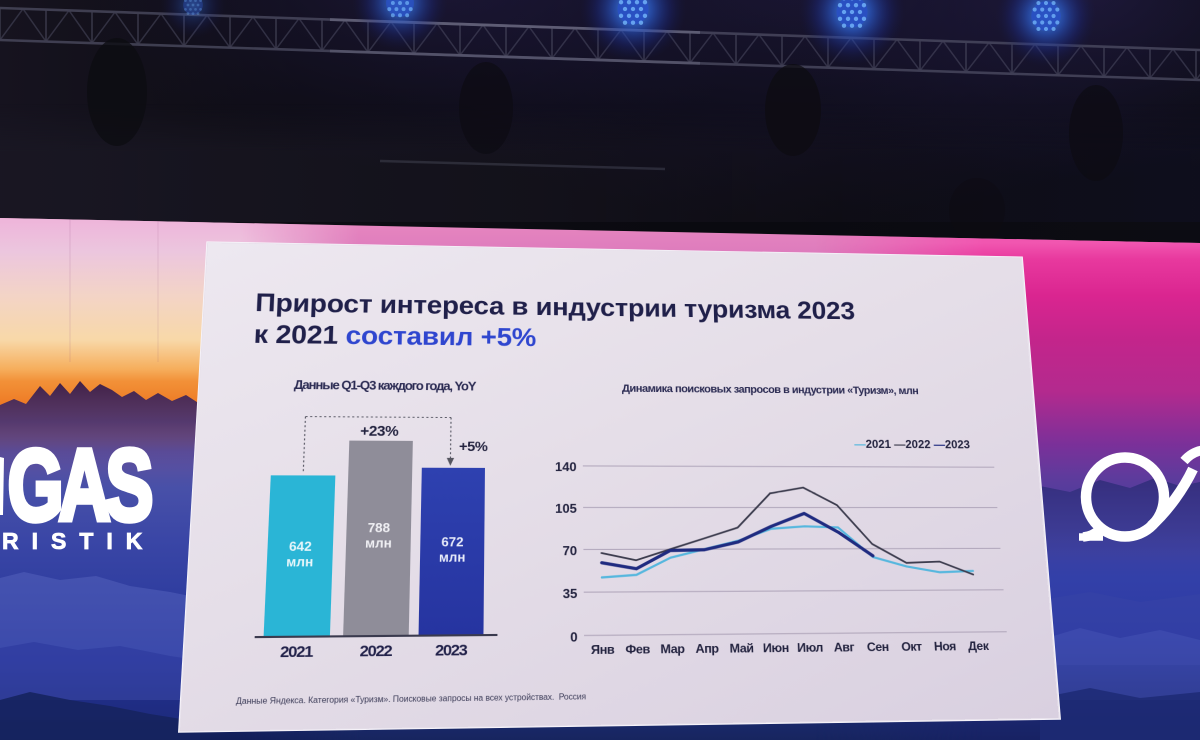 The height and width of the screenshot is (740, 1200). I want to click on svg-text: GAS, so click(81, 485).